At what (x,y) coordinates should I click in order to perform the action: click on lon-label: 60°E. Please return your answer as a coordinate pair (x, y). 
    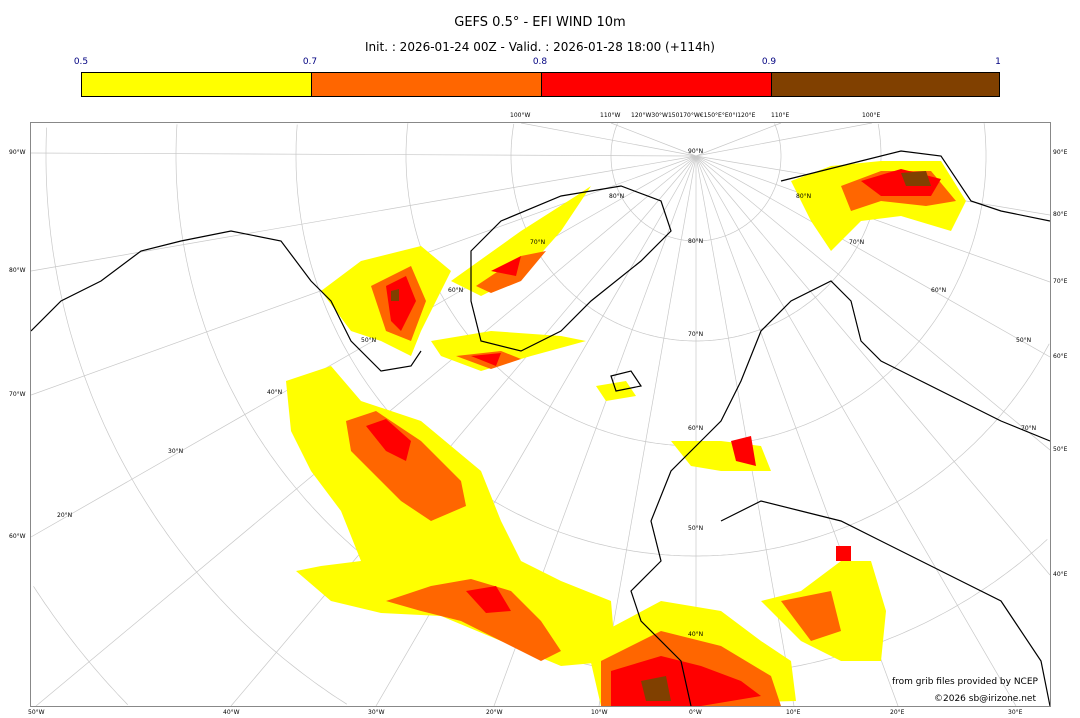
    Looking at the image, I should click on (1060, 356).